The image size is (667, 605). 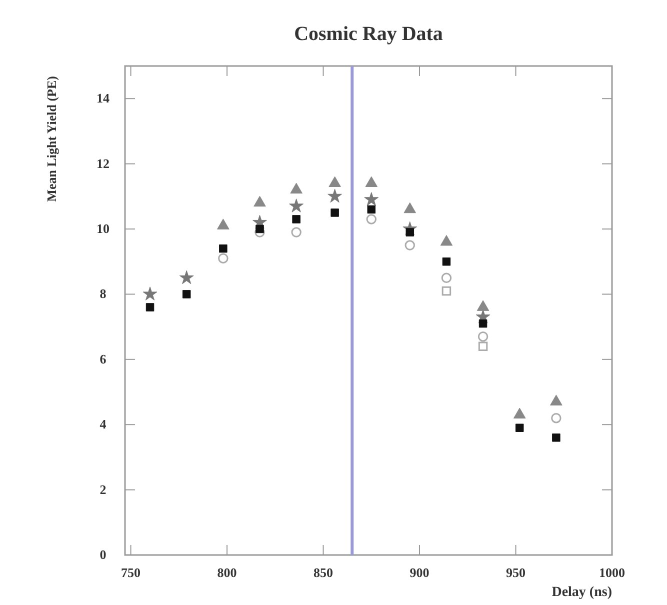 I want to click on x-tick-label: 900, so click(x=420, y=572).